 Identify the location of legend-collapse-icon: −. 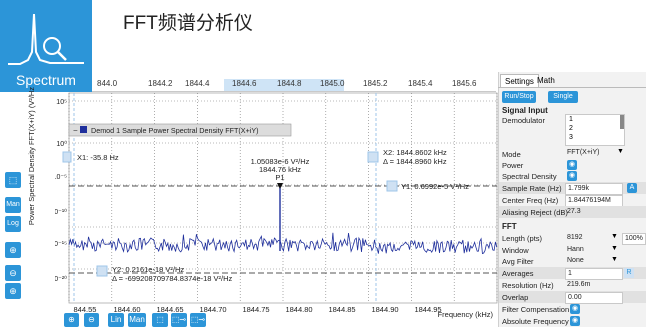
(75, 130).